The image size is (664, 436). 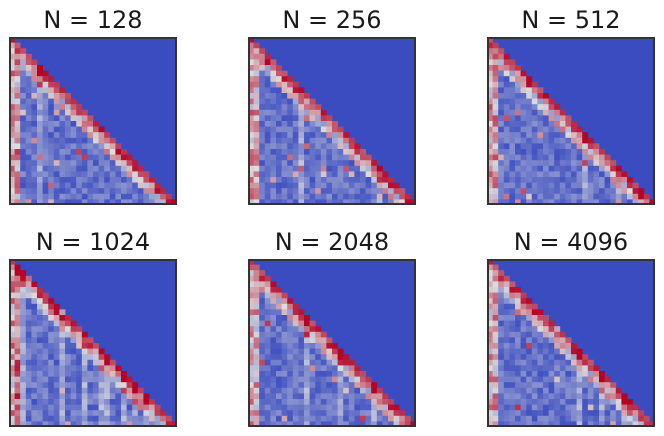 I want to click on panel-n512: N = 512, so click(x=571, y=105).